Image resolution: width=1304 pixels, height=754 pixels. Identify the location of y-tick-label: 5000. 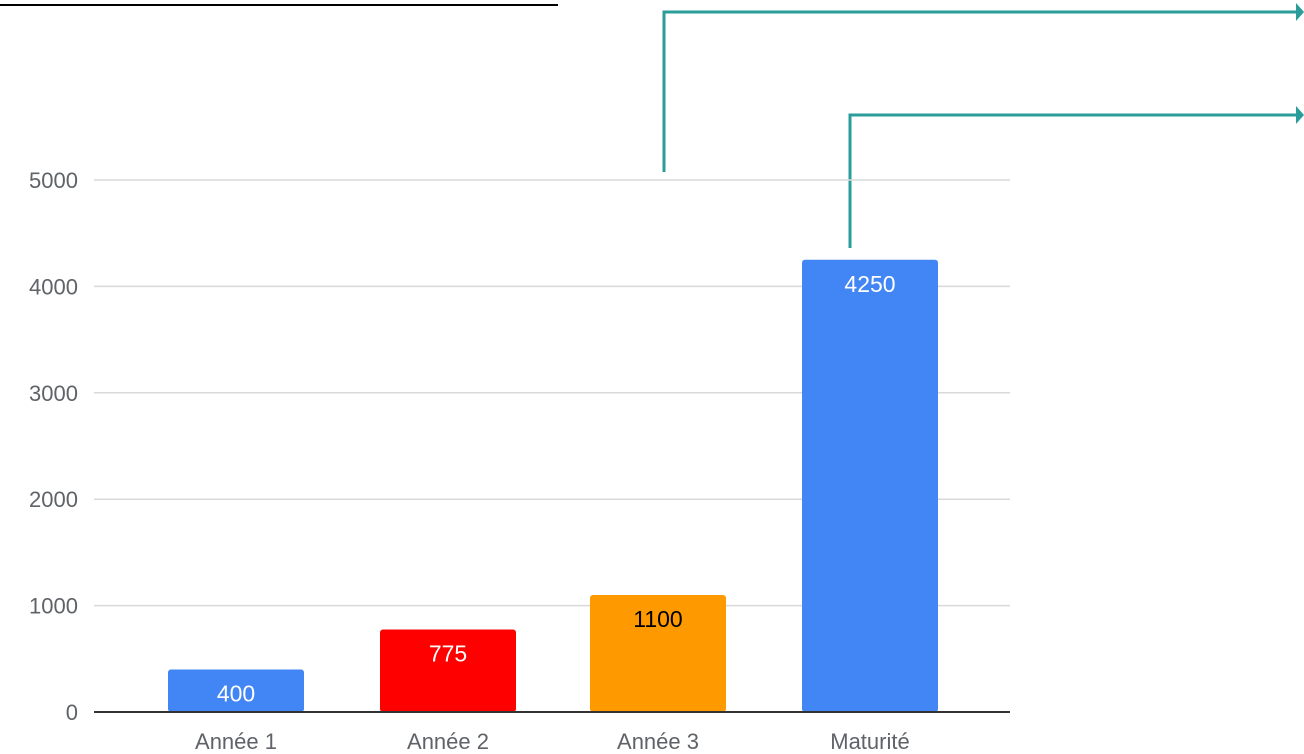
(53, 180).